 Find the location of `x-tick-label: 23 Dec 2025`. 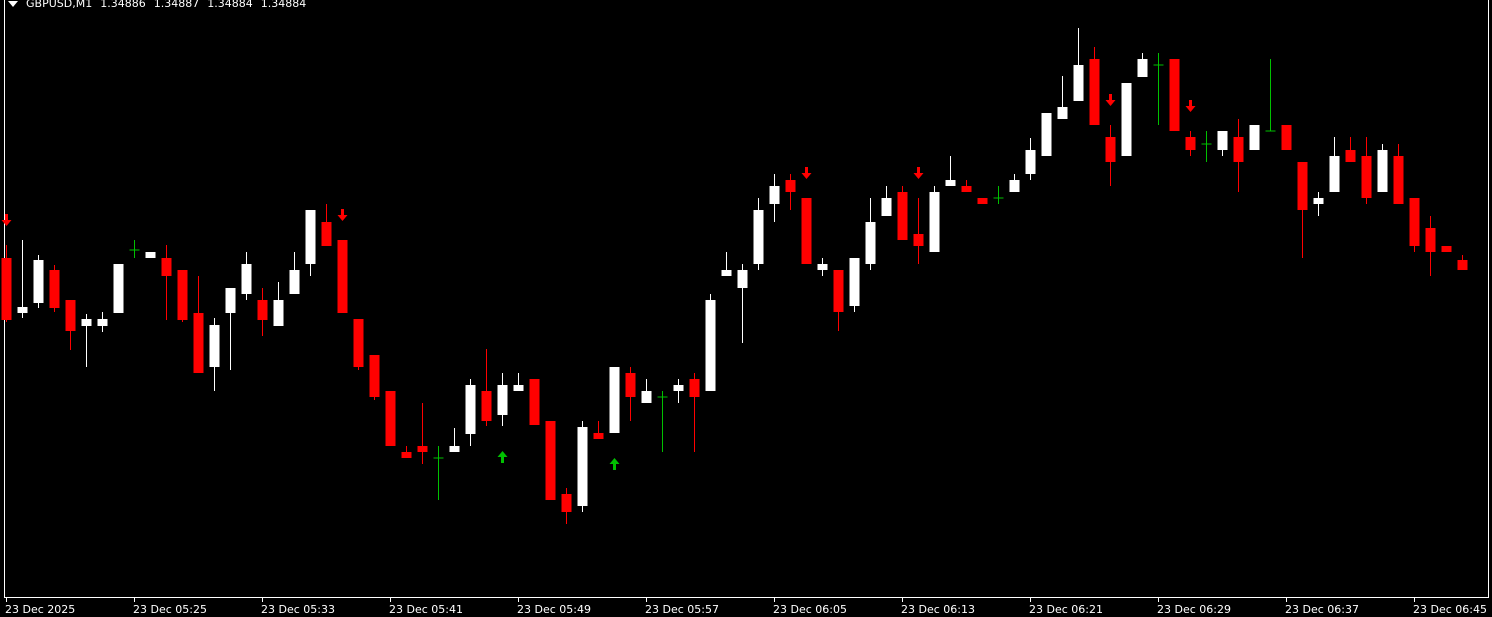

x-tick-label: 23 Dec 2025 is located at coordinates (40, 609).